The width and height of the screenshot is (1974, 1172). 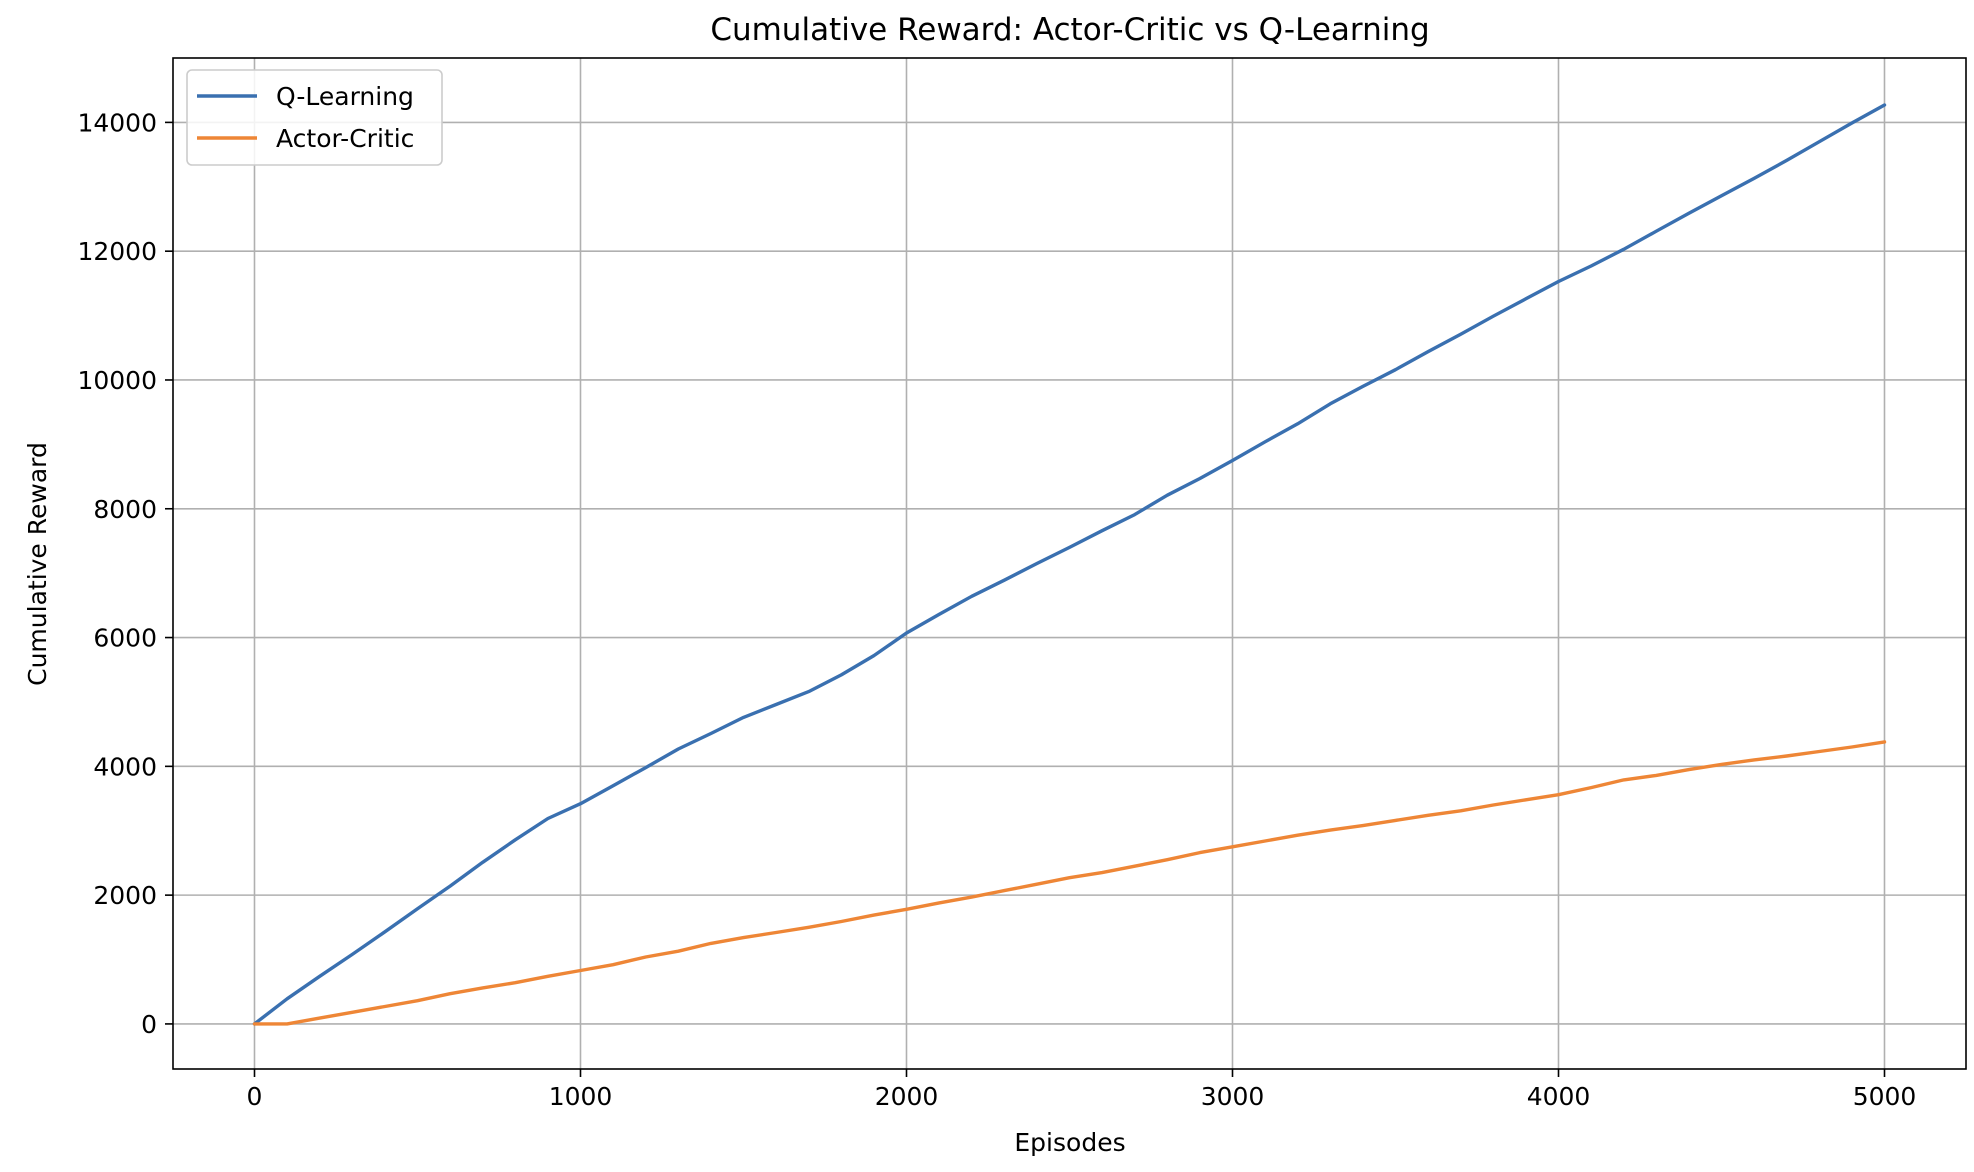 I want to click on x-axis: 0 1000 2000 3000 4000 5000, so click(x=1082, y=1090).